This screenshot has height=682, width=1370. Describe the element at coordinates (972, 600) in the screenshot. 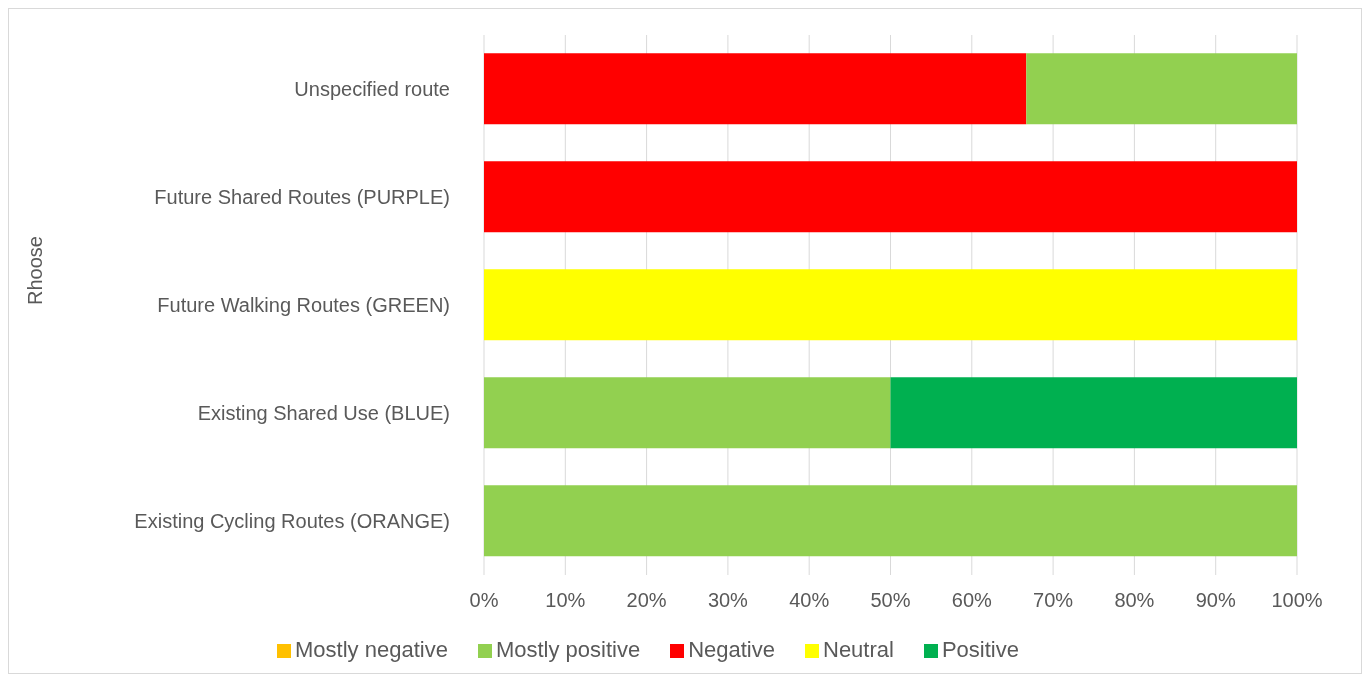

I see `x-tick-label: 60%` at that location.